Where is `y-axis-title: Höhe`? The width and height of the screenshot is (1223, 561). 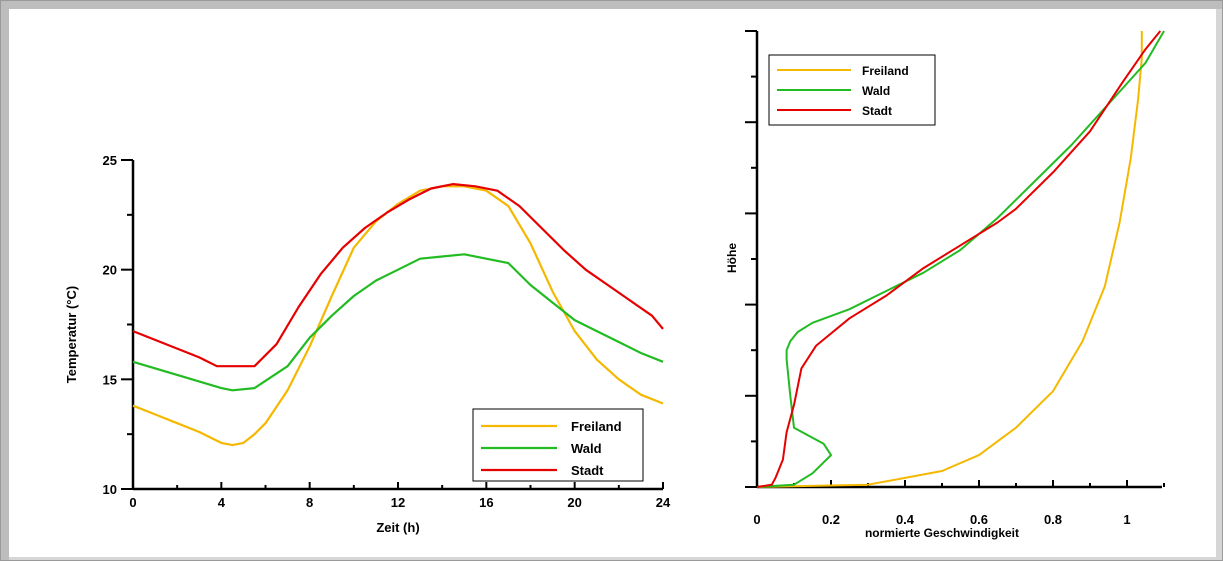
y-axis-title: Höhe is located at coordinates (732, 258).